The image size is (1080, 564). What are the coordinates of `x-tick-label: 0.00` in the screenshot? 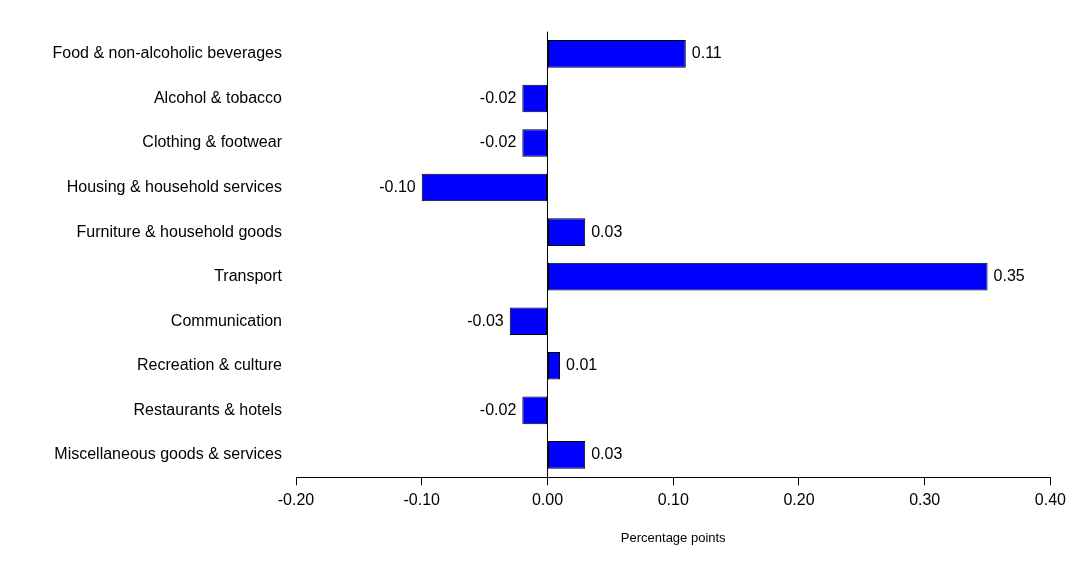 It's located at (547, 500).